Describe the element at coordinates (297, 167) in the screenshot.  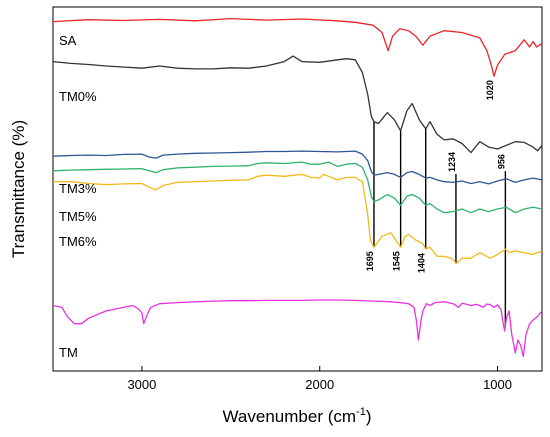
I see `series-line-tm3pct` at that location.